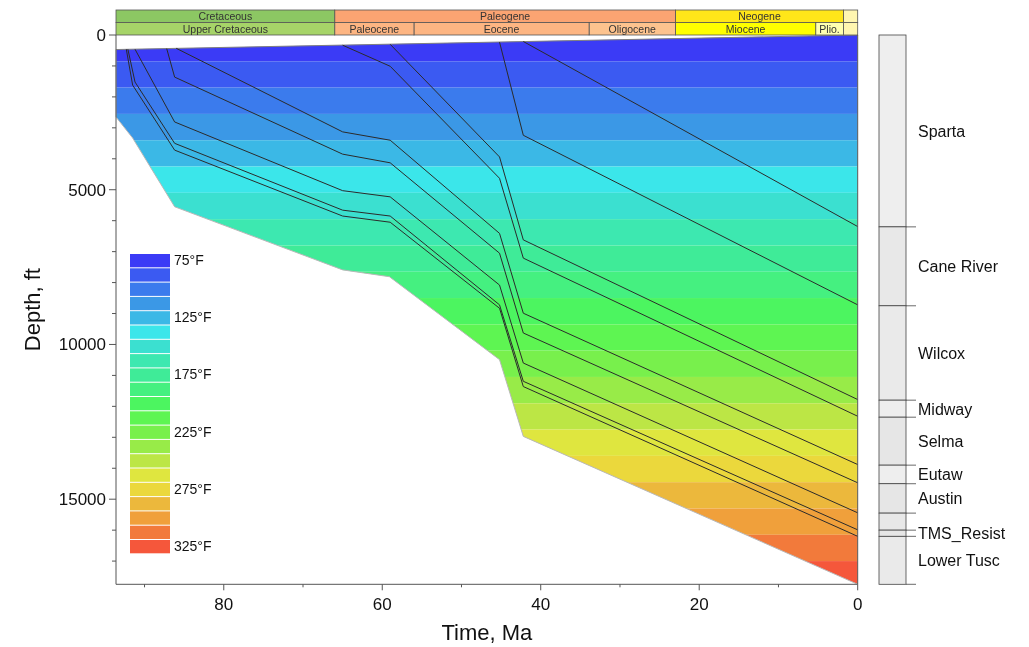 This screenshot has width=1029, height=647. What do you see at coordinates (225, 16) in the screenshot?
I see `series-label: Cretaceous` at bounding box center [225, 16].